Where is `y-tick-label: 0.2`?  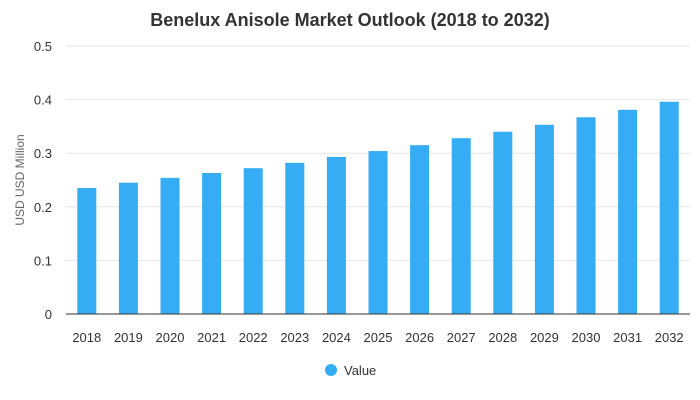
y-tick-label: 0.2 is located at coordinates (43, 207).